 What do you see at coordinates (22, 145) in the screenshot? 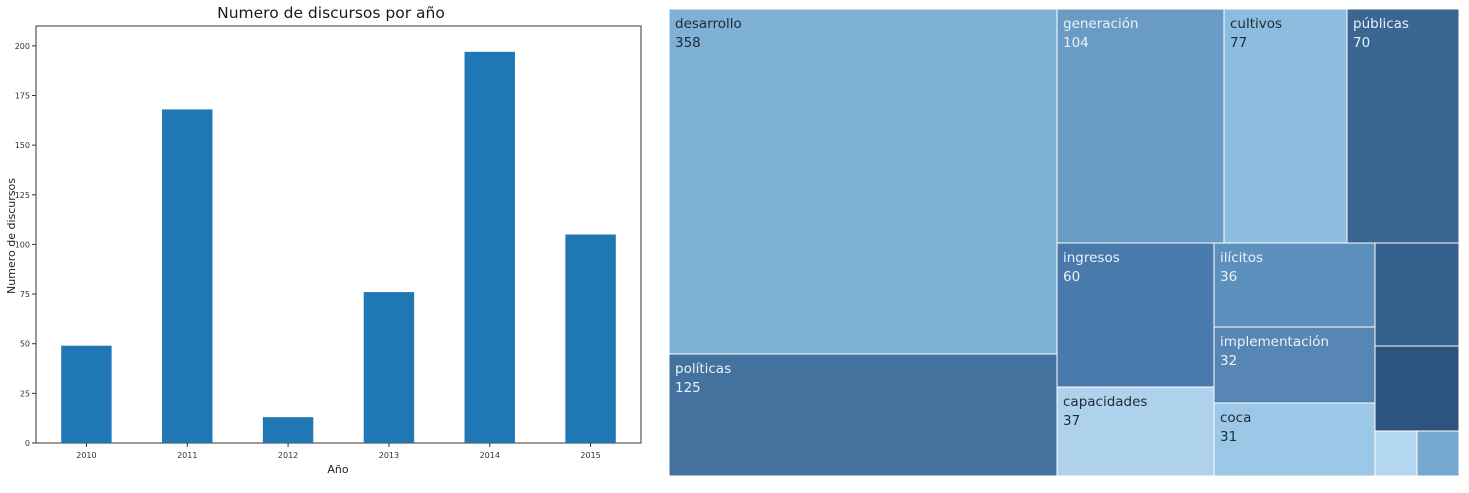
I see `y-tick-label: 150` at bounding box center [22, 145].